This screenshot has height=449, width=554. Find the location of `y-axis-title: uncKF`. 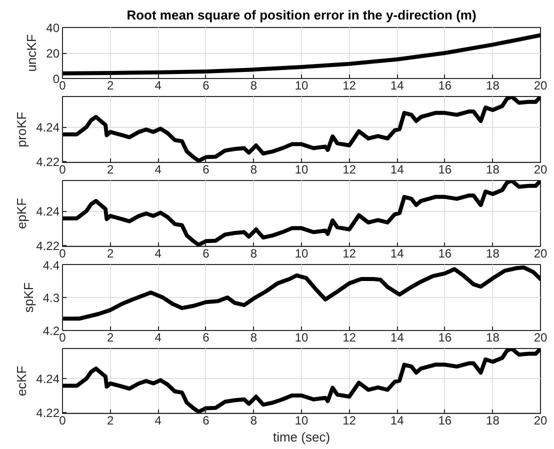

y-axis-title: uncKF is located at coordinates (32, 53).